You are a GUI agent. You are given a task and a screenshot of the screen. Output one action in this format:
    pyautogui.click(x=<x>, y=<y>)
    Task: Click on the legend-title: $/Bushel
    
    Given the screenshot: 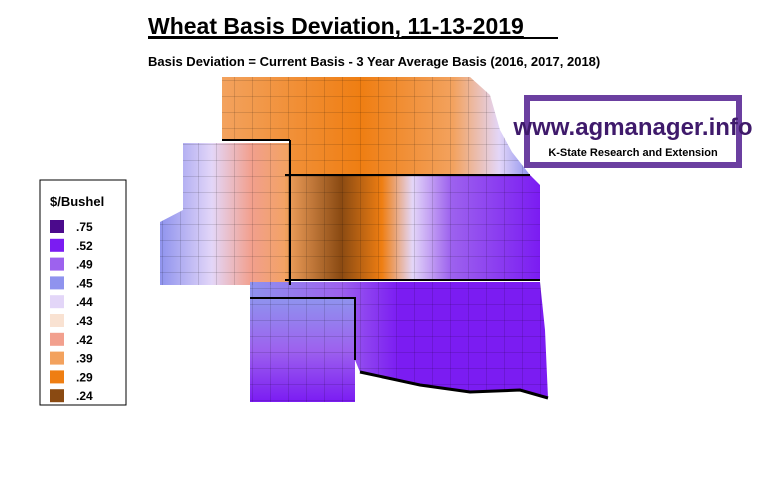 What is the action you would take?
    pyautogui.click(x=77, y=201)
    